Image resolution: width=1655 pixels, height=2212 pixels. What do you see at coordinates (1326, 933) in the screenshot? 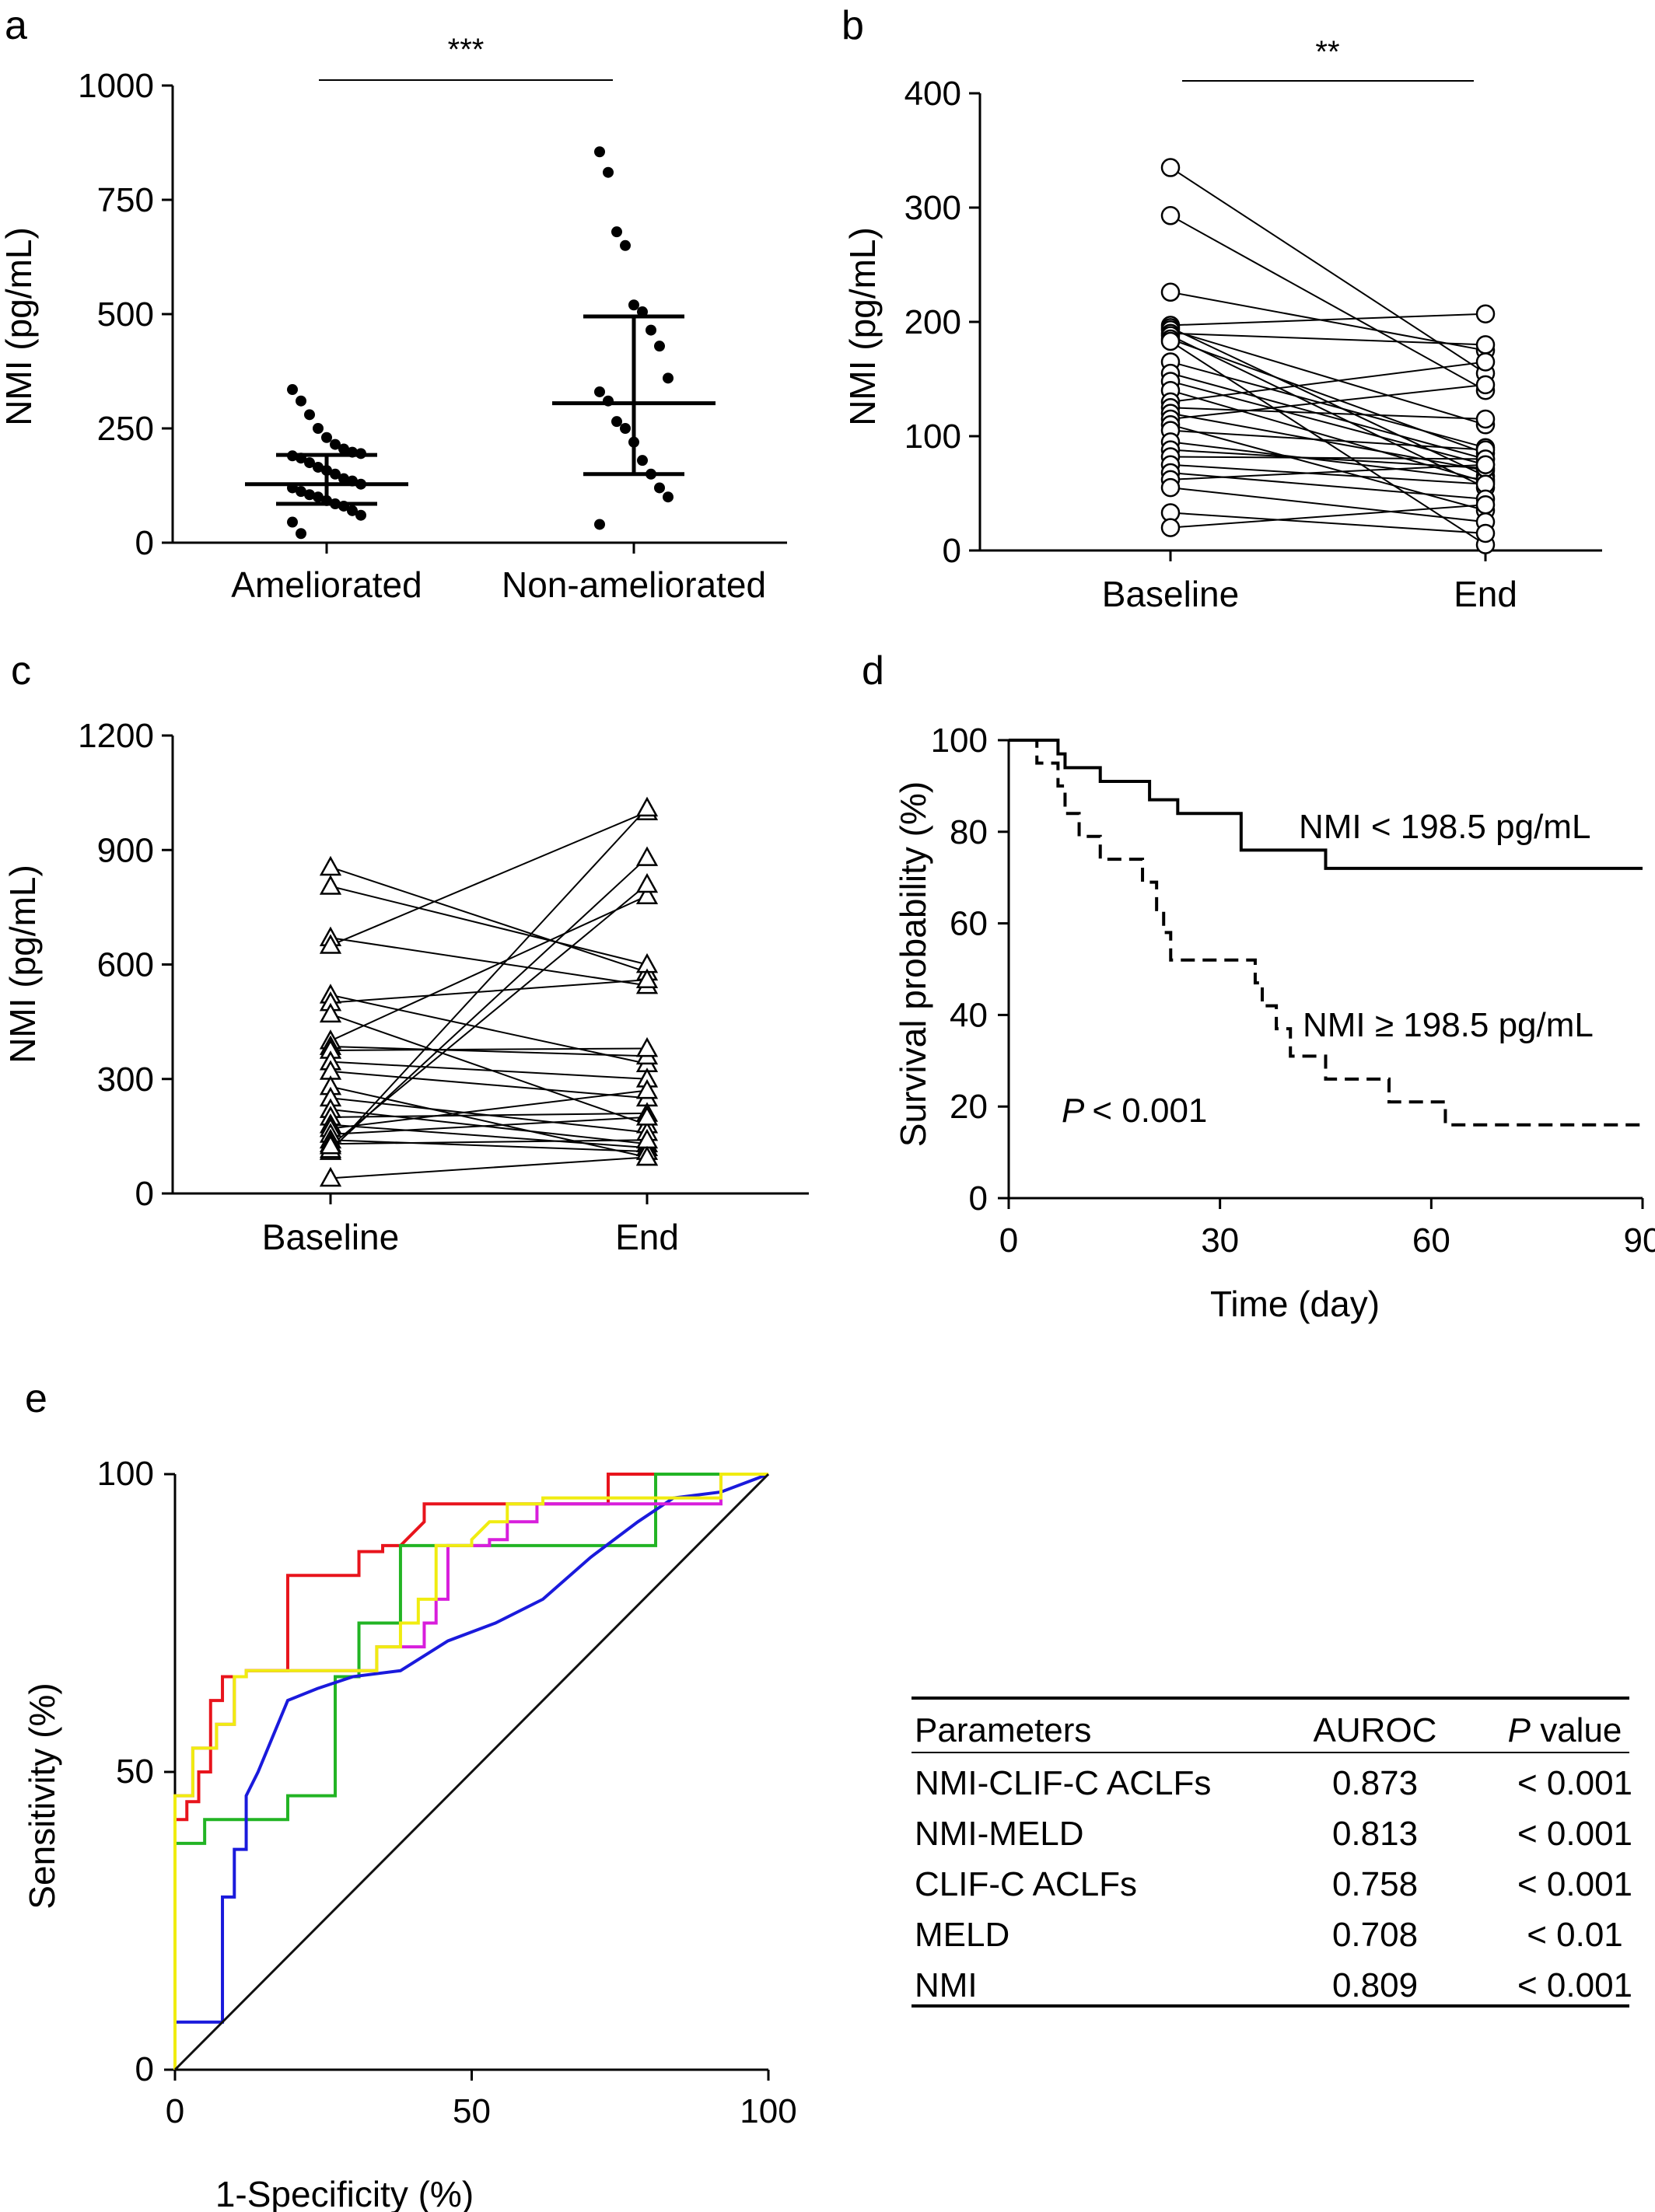
I see `panel-d-curve-high-nmi` at bounding box center [1326, 933].